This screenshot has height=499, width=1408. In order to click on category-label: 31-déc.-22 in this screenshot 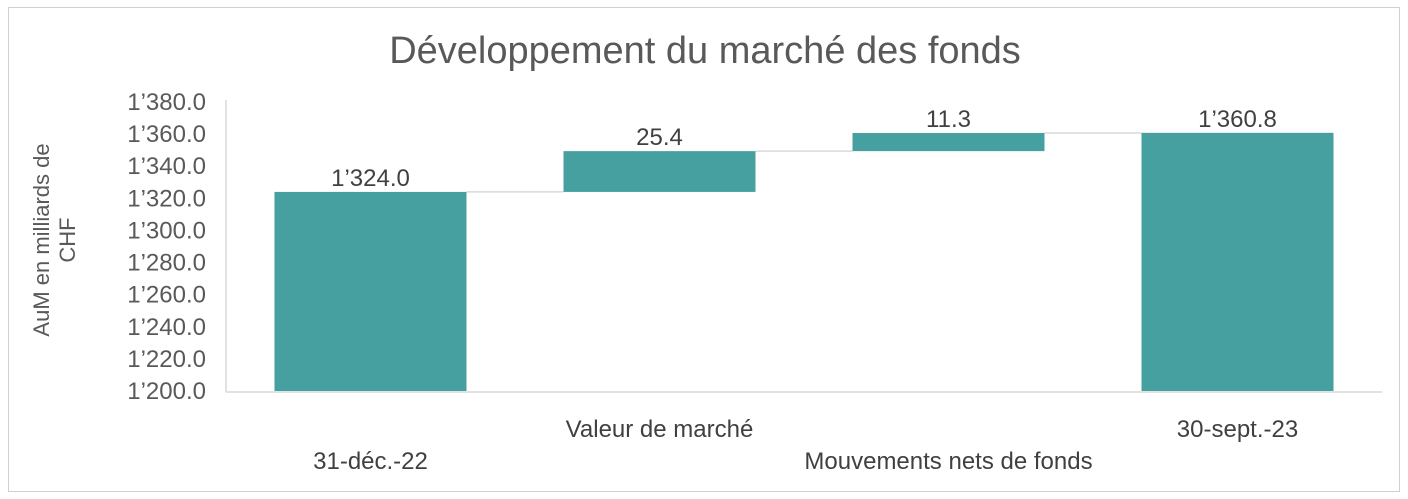, I will do `click(370, 461)`.